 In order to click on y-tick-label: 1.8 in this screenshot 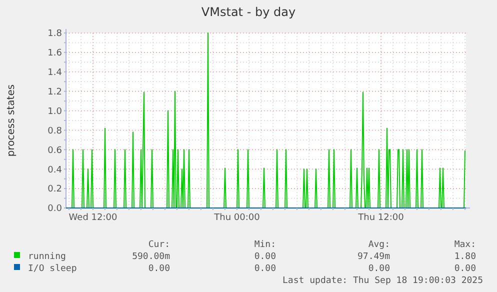, I will do `click(55, 34)`.